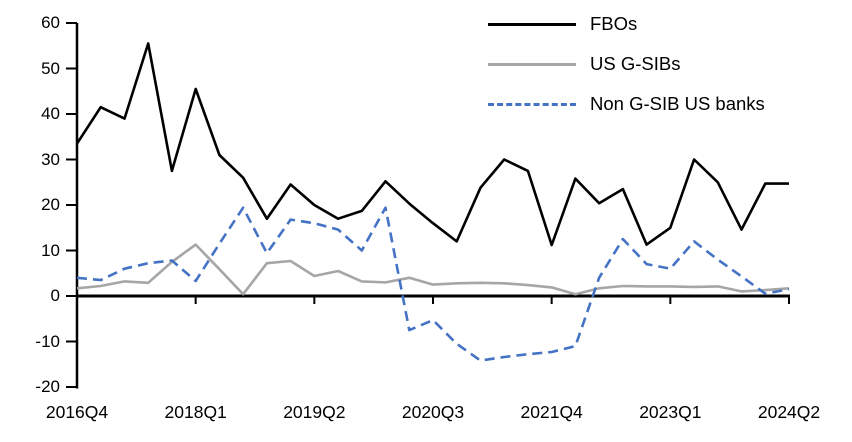 The image size is (852, 442). What do you see at coordinates (50, 250) in the screenshot?
I see `y-tick-label: 10` at bounding box center [50, 250].